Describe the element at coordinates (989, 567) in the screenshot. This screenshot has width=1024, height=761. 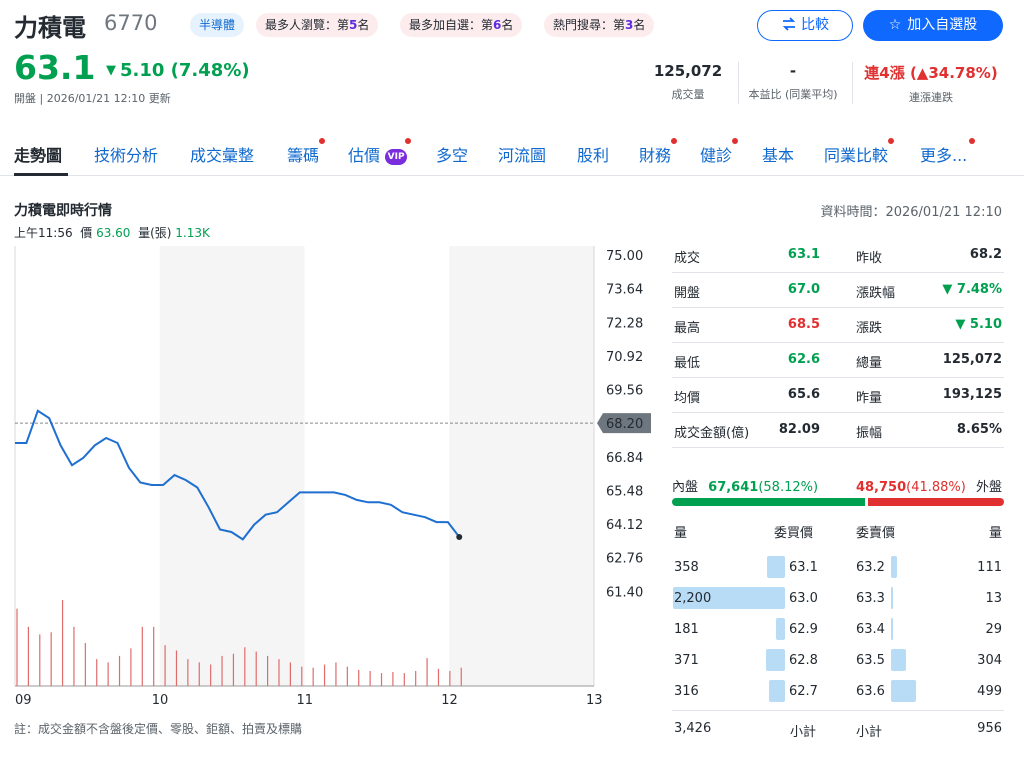
I see `ask-qty: 111` at that location.